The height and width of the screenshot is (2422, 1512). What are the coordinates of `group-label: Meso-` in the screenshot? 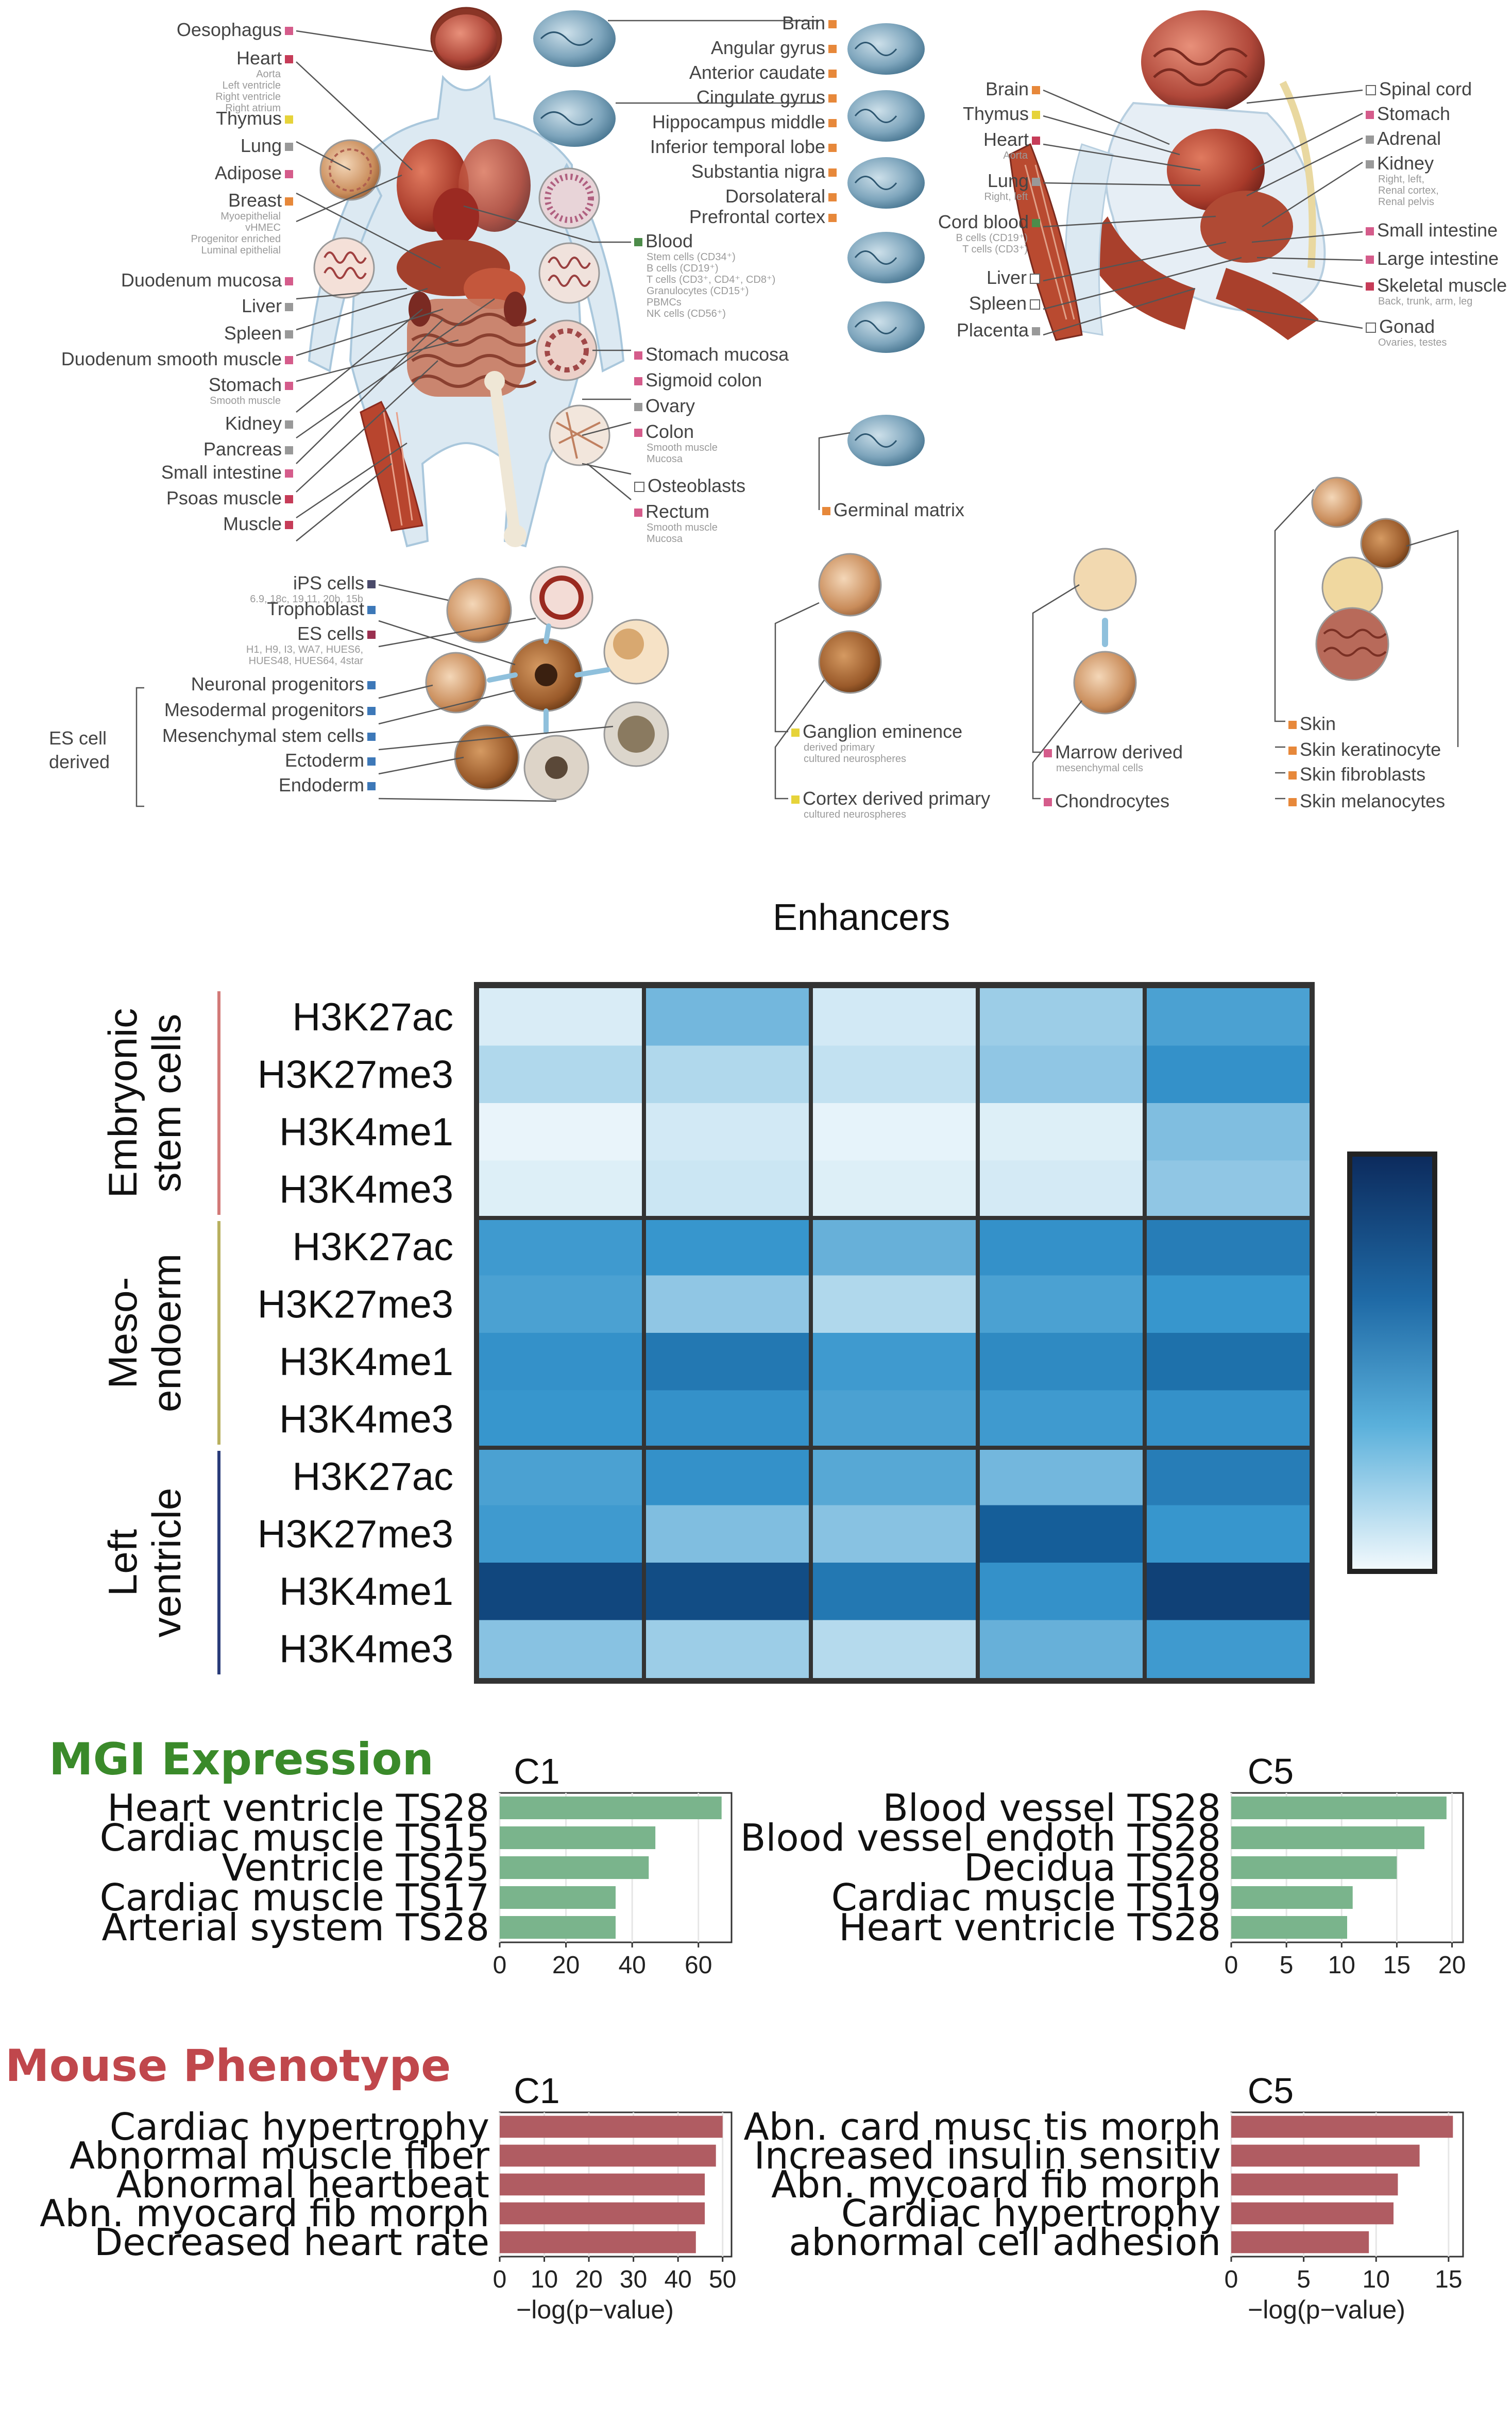 It's located at (122, 1333).